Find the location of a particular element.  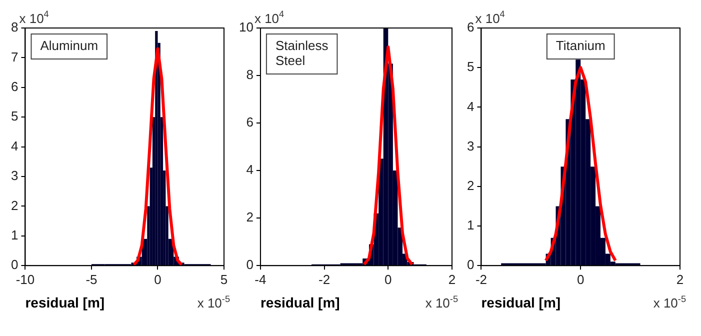

x-tick-label: -10 is located at coordinates (25, 279).